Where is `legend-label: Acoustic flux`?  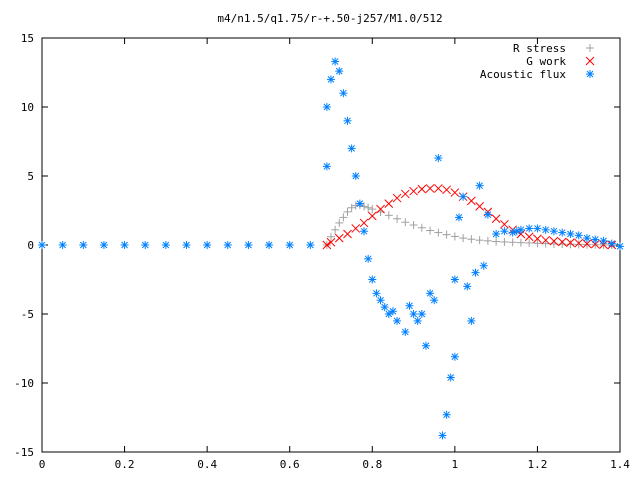
legend-label: Acoustic flux is located at coordinates (523, 74).